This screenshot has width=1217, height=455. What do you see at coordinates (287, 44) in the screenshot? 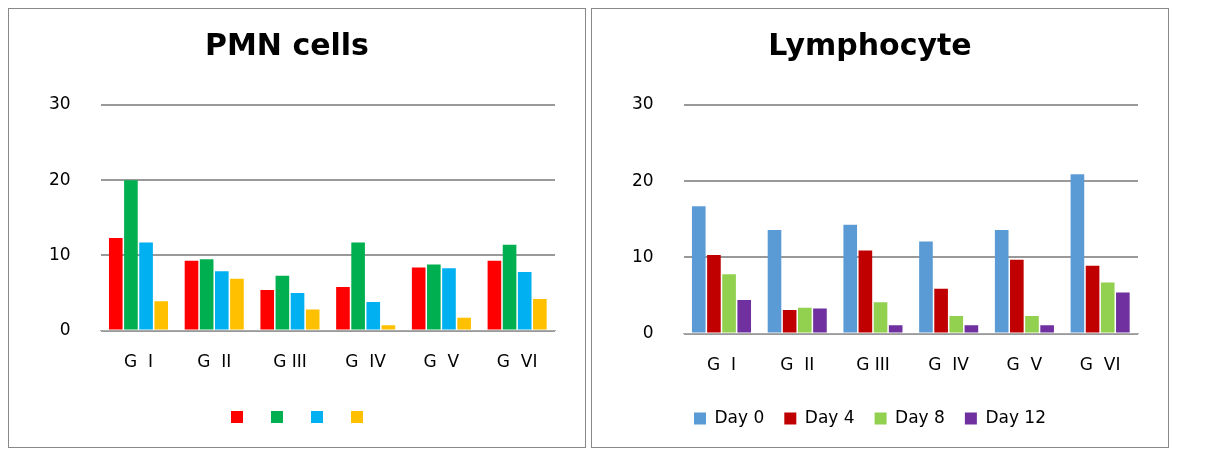
I see `chart-title: PMN cells` at bounding box center [287, 44].